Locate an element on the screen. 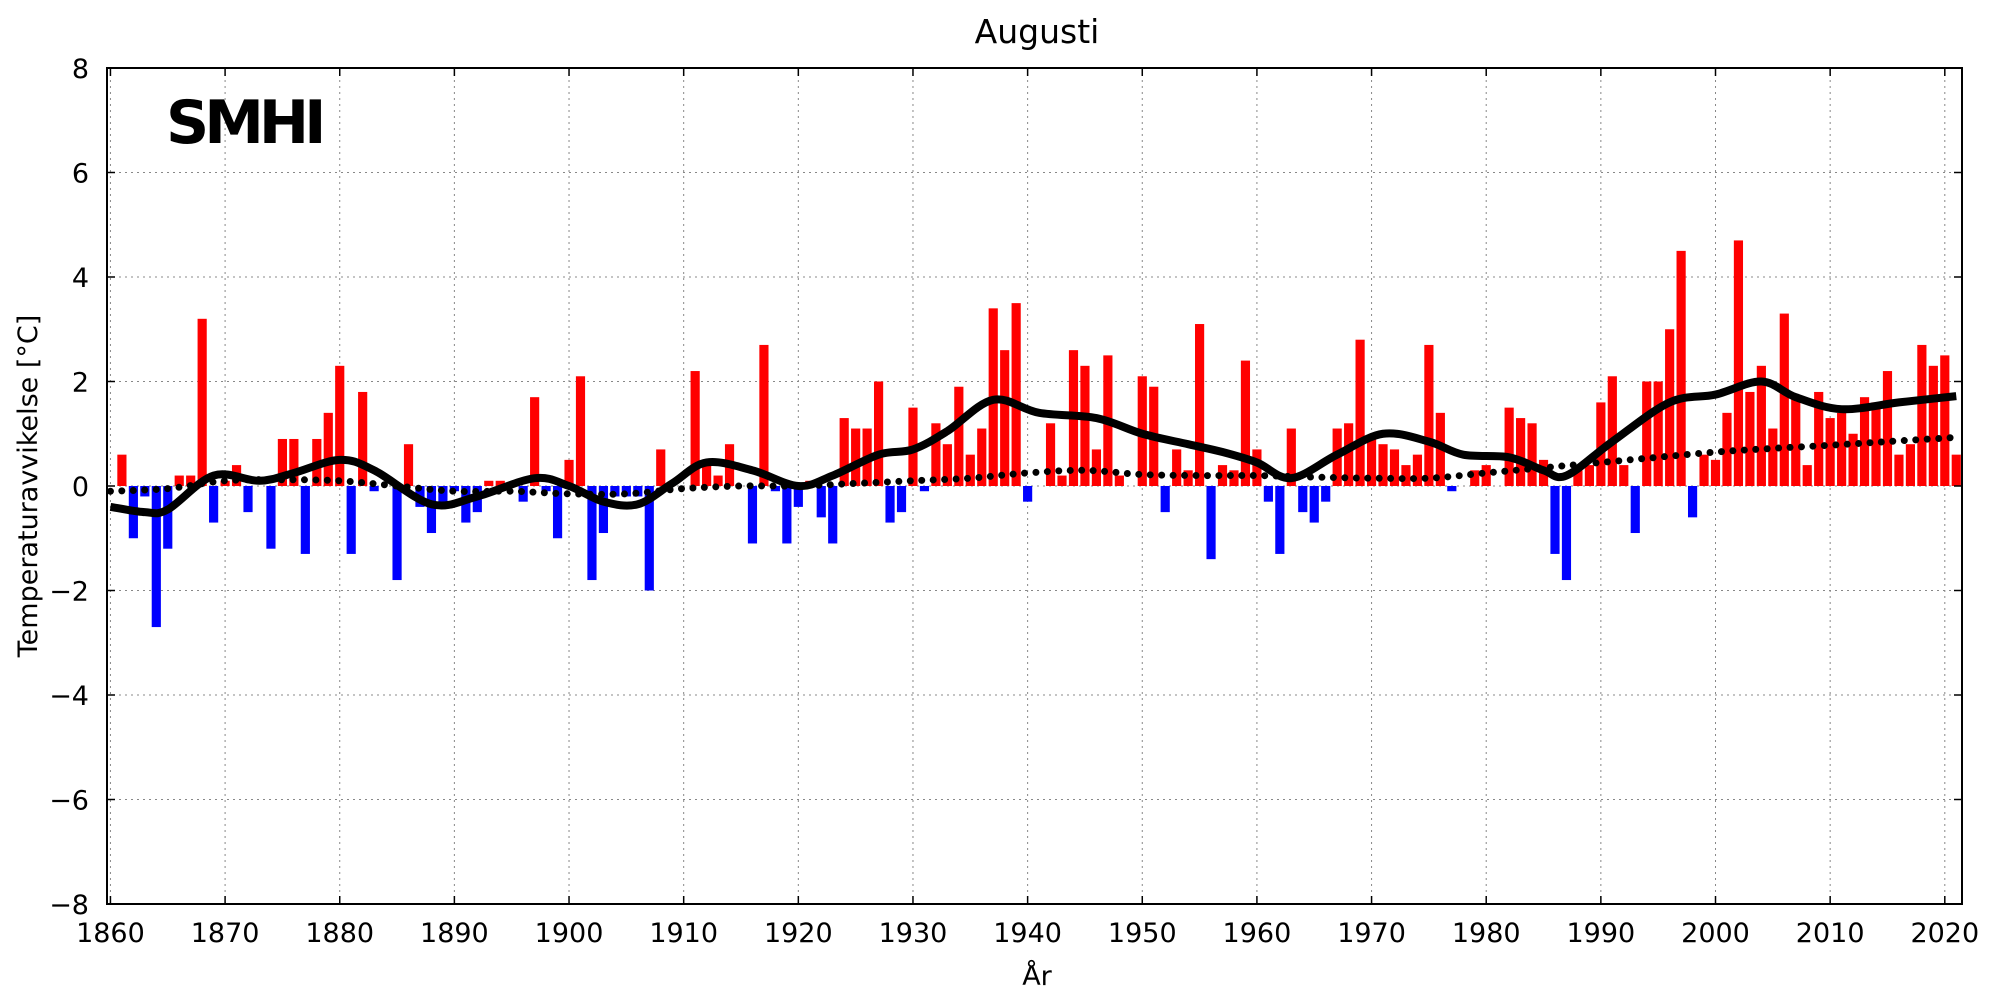 The height and width of the screenshot is (1000, 2000). bar-2012 is located at coordinates (1853, 459).